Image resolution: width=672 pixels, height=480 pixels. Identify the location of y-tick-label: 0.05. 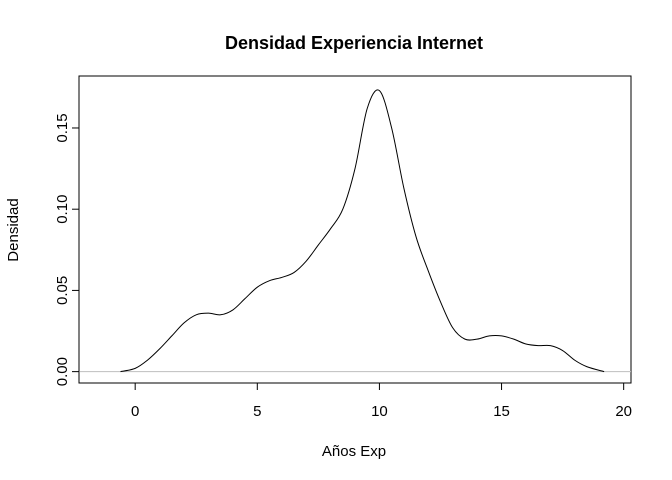
(62, 290).